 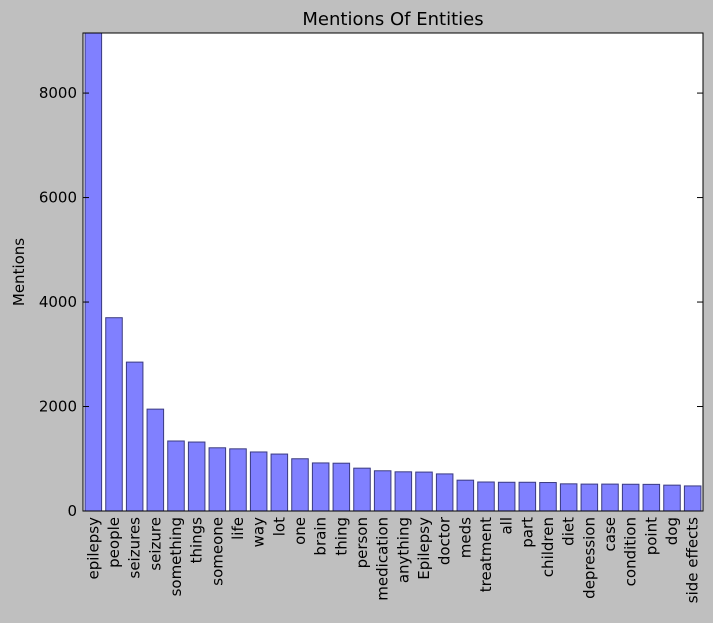 I want to click on x-tick-label: children, so click(x=548, y=547).